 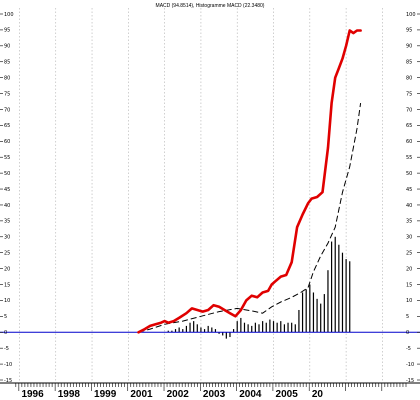 What do you see at coordinates (105, 394) in the screenshot?
I see `x-tick-label: 1999` at bounding box center [105, 394].